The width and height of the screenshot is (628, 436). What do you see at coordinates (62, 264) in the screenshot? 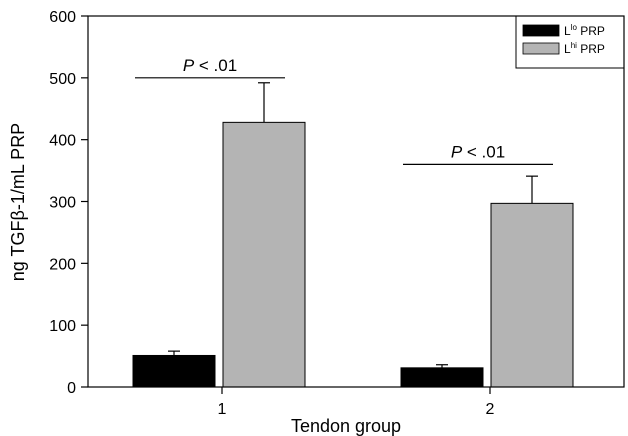
I see `y-tick-label: 200` at bounding box center [62, 264].